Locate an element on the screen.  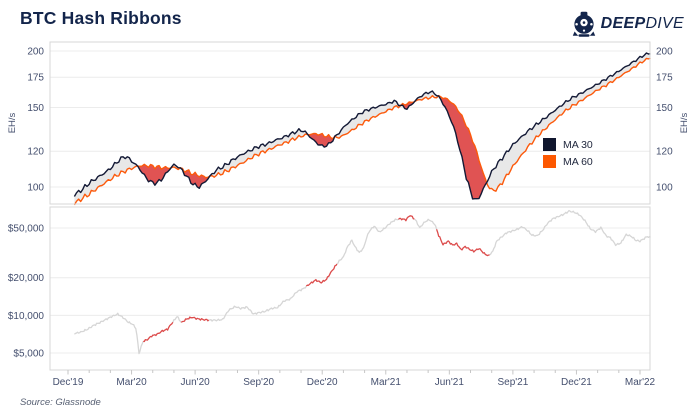
legend-item-ma30: MA 30 is located at coordinates (568, 144).